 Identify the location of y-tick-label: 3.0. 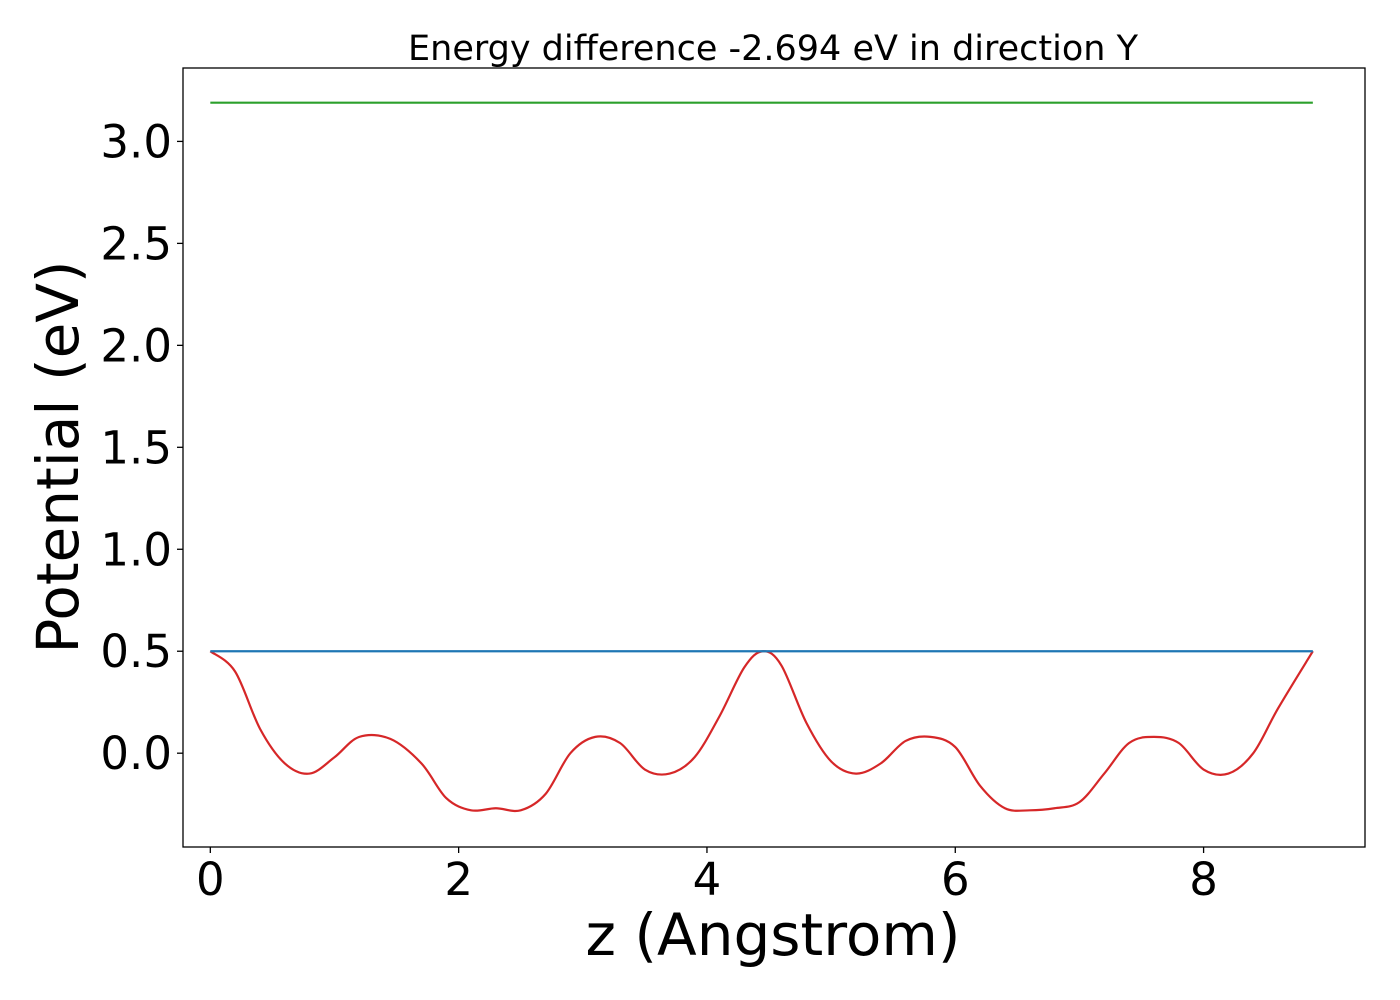
(136, 141).